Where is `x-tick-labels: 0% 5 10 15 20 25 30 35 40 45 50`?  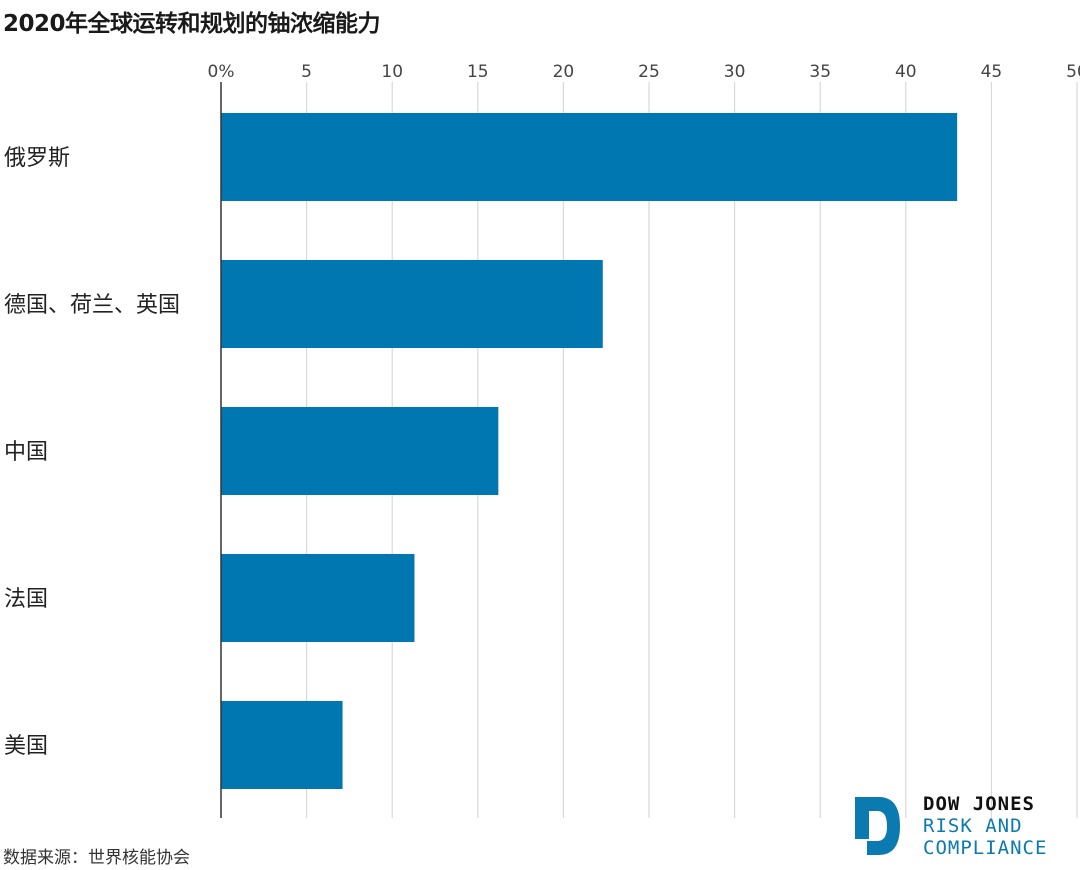 x-tick-labels: 0% 5 10 15 20 25 30 35 40 45 50 is located at coordinates (644, 72).